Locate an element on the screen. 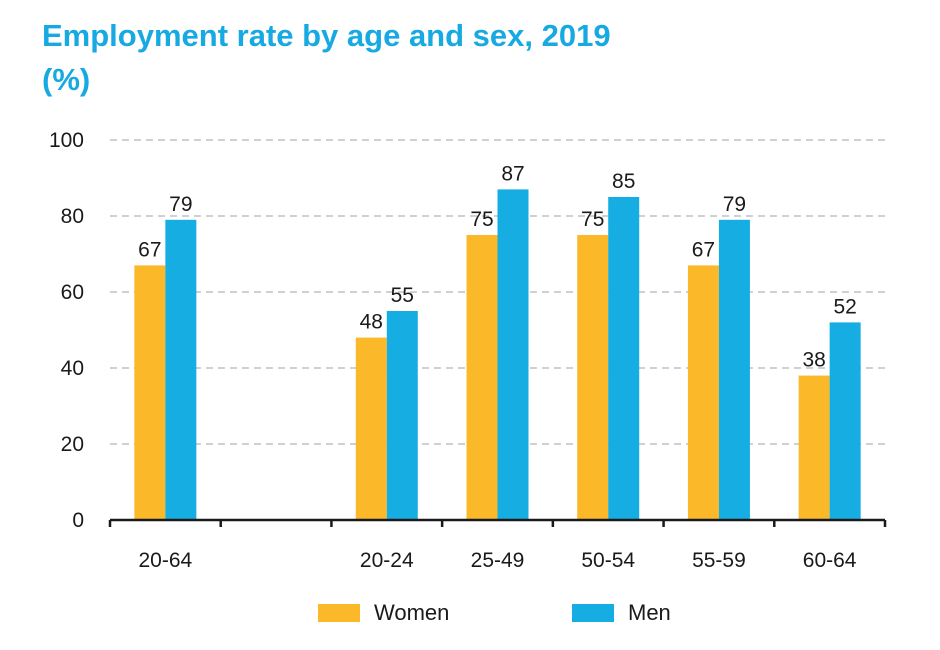 Image resolution: width=940 pixels, height=650 pixels. legend-item-men: Men is located at coordinates (621, 613).